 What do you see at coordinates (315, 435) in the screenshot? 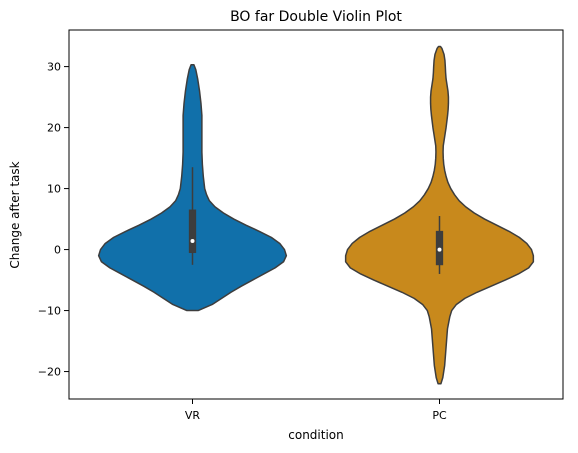
I see `x-axis-label: condition` at bounding box center [315, 435].